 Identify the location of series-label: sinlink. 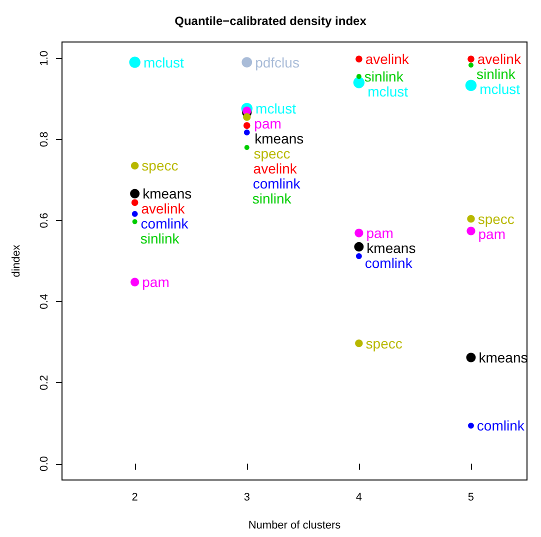
(384, 76).